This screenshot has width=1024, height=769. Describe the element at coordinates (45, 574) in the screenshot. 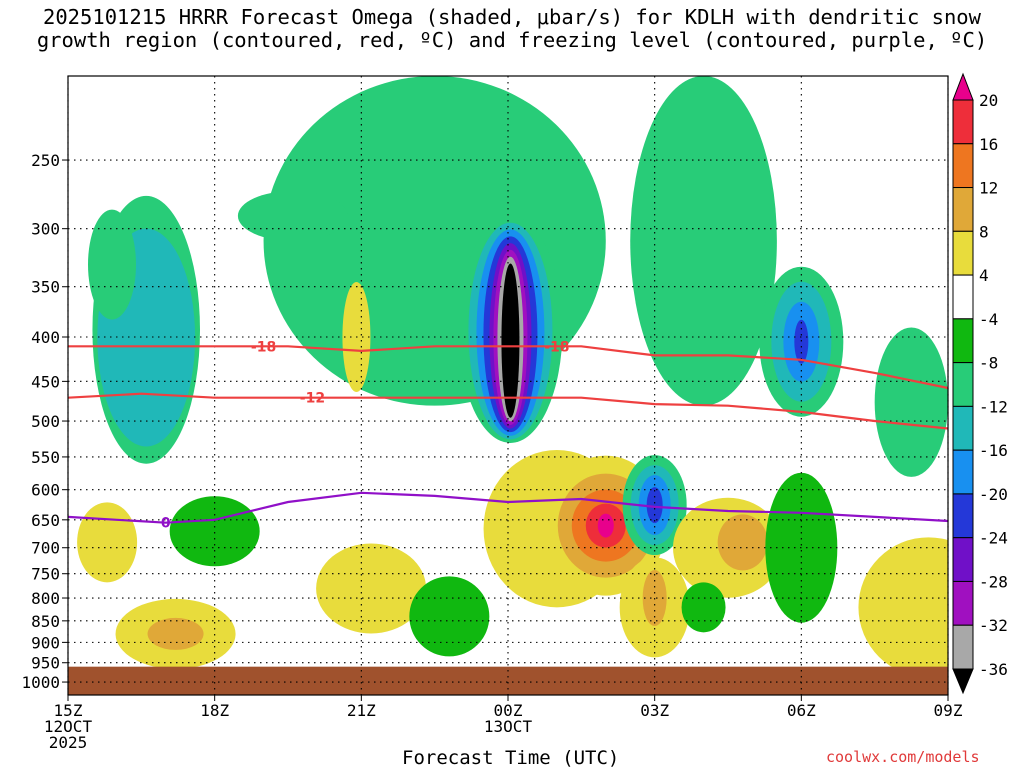

I see `y-tick-label: 750` at that location.